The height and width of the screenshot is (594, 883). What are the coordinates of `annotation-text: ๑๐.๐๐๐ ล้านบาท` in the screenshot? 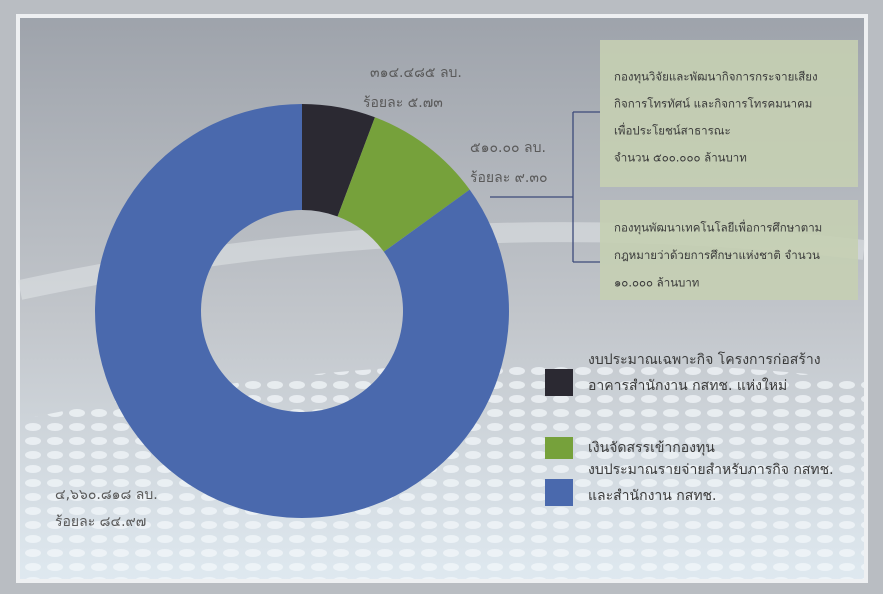 It's located at (656, 283).